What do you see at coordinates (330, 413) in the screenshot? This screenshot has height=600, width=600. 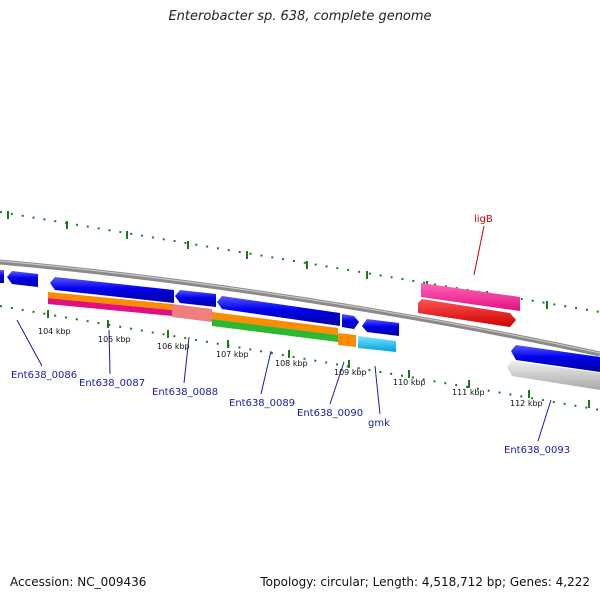 I see `gene-label: Ent638_0090` at bounding box center [330, 413].